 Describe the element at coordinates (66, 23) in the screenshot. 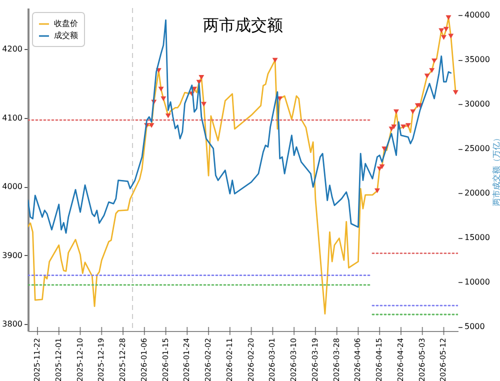

I see `legend-label: 收盘价` at that location.